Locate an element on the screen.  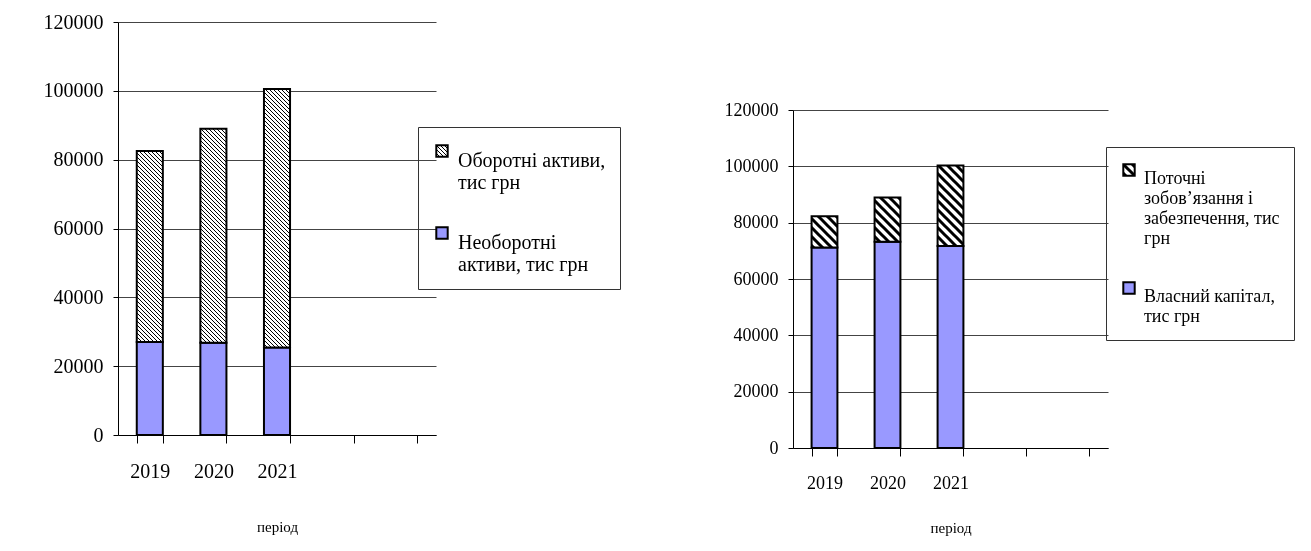
legend-label: Власний капітал, тис грн is located at coordinates (1209, 306).